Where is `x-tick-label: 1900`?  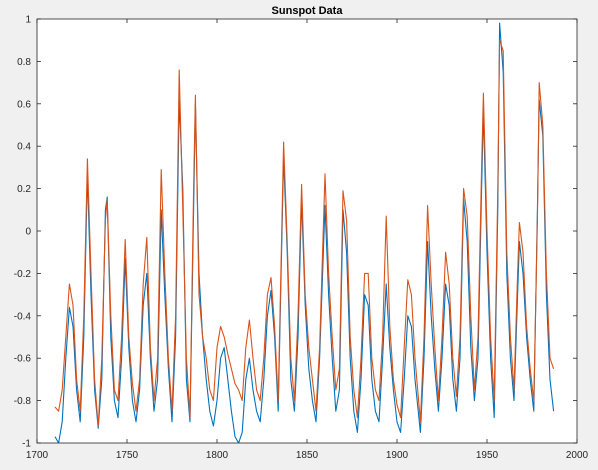
x-tick-label: 1900 is located at coordinates (397, 455).